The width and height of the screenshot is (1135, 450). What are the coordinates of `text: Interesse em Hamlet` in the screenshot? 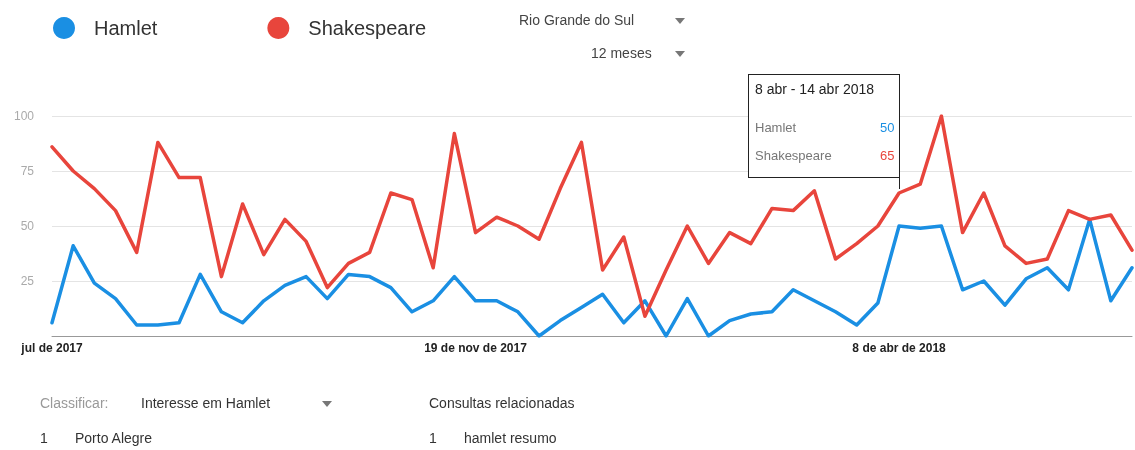 It's located at (206, 403).